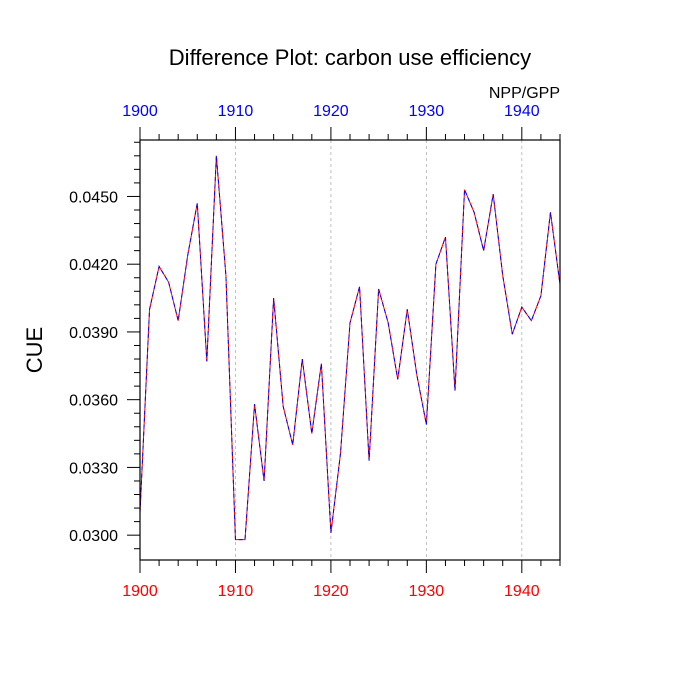  Describe the element at coordinates (524, 93) in the screenshot. I see `chart-subtitle: NPP/GPP` at that location.